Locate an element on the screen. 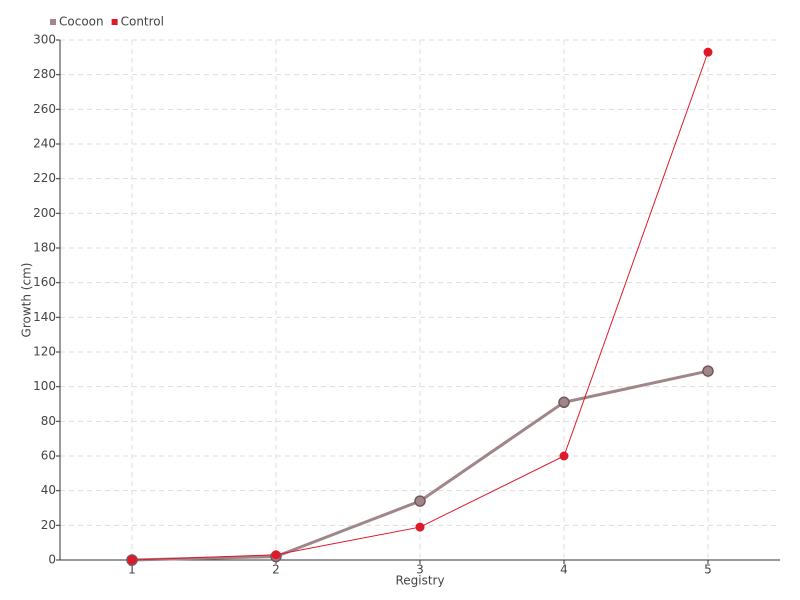 The width and height of the screenshot is (800, 600). y-tick-label: 140 is located at coordinates (44, 317).